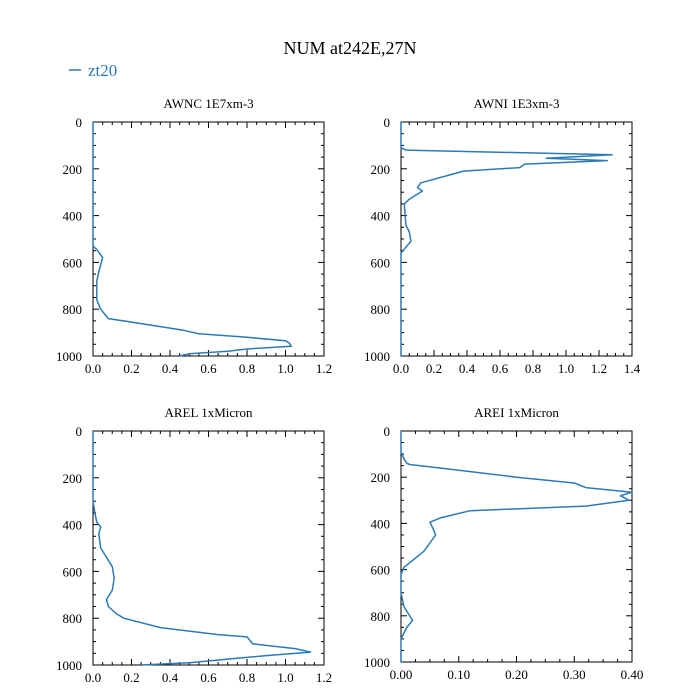  Describe the element at coordinates (574, 674) in the screenshot. I see `x-tick-label: 0.30` at that location.